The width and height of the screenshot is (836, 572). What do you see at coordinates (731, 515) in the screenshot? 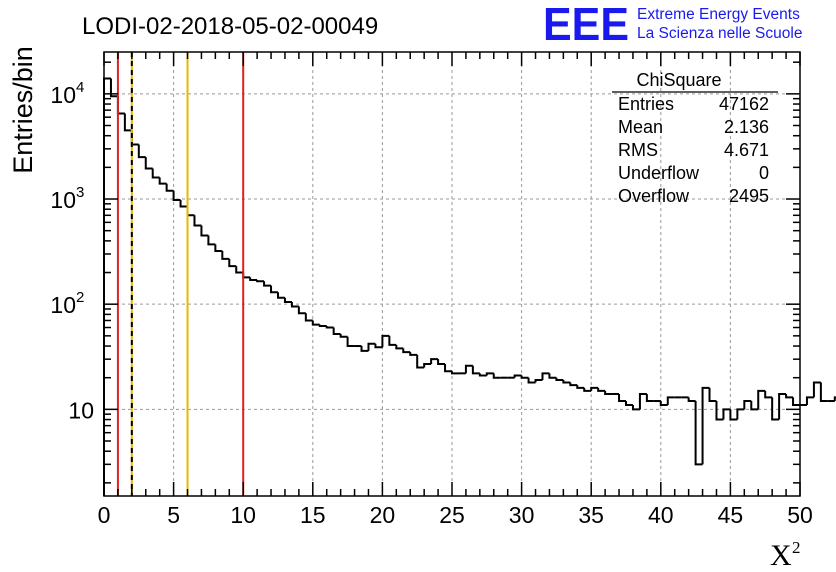
I see `x-tick-label: 45` at bounding box center [731, 515].